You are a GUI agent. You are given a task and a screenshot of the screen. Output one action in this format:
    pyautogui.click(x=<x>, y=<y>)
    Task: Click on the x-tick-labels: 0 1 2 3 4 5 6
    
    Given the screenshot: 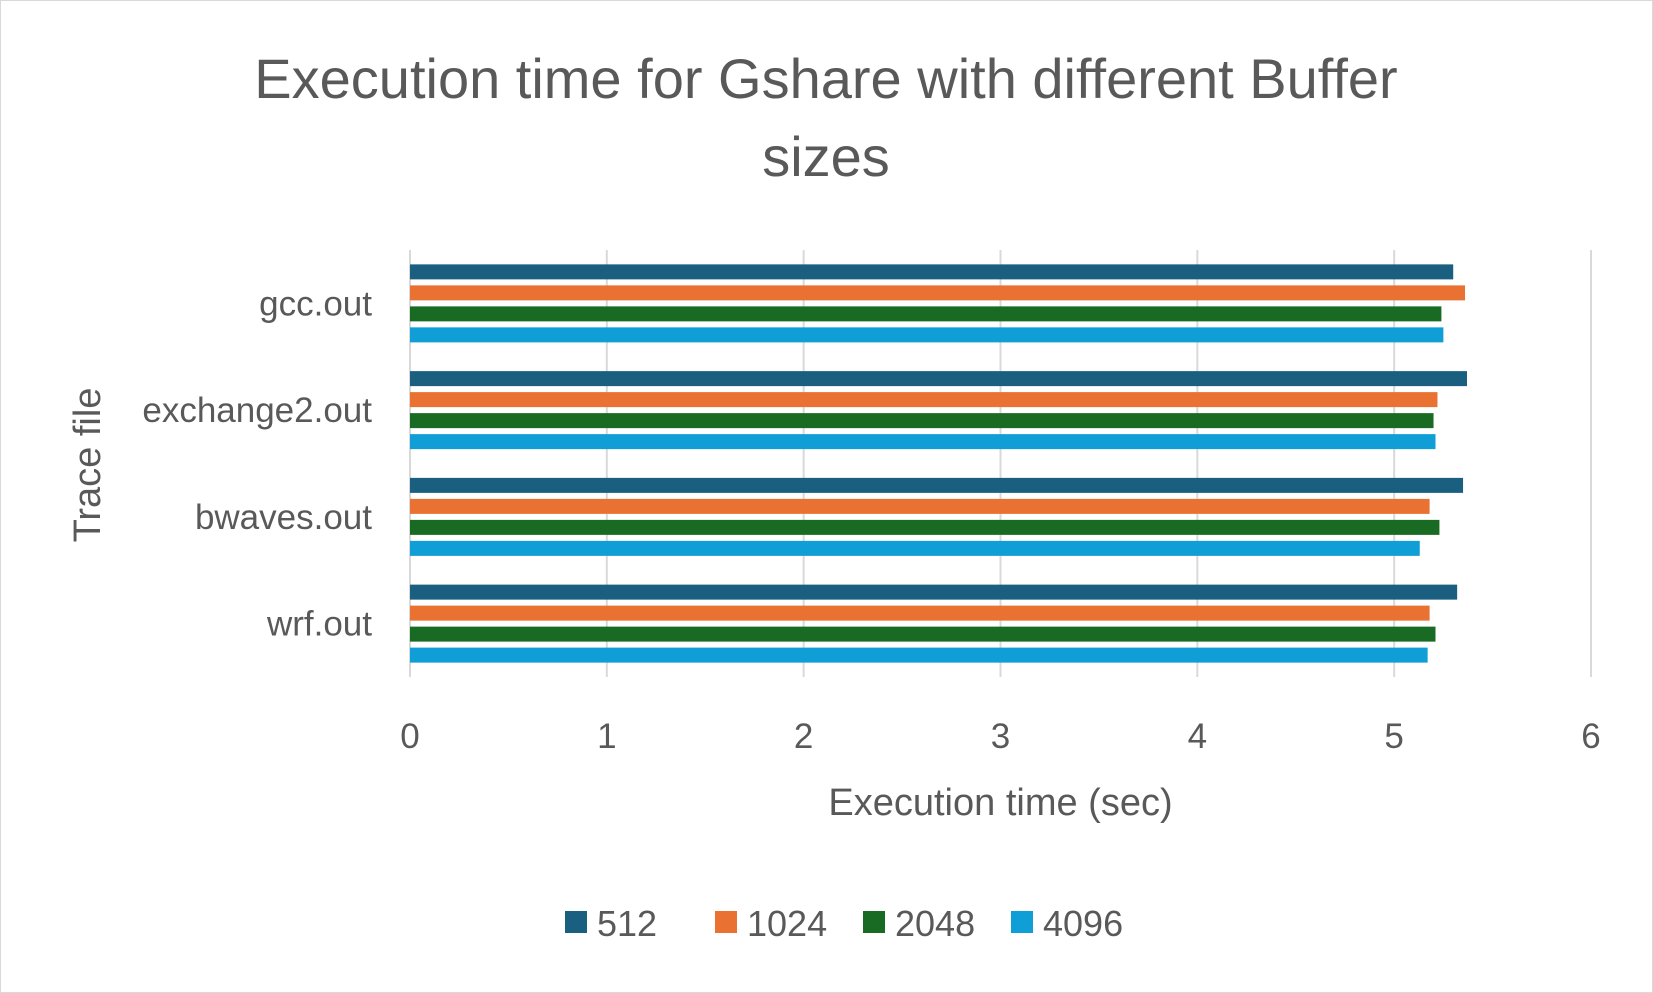 What is the action you would take?
    pyautogui.click(x=1000, y=736)
    